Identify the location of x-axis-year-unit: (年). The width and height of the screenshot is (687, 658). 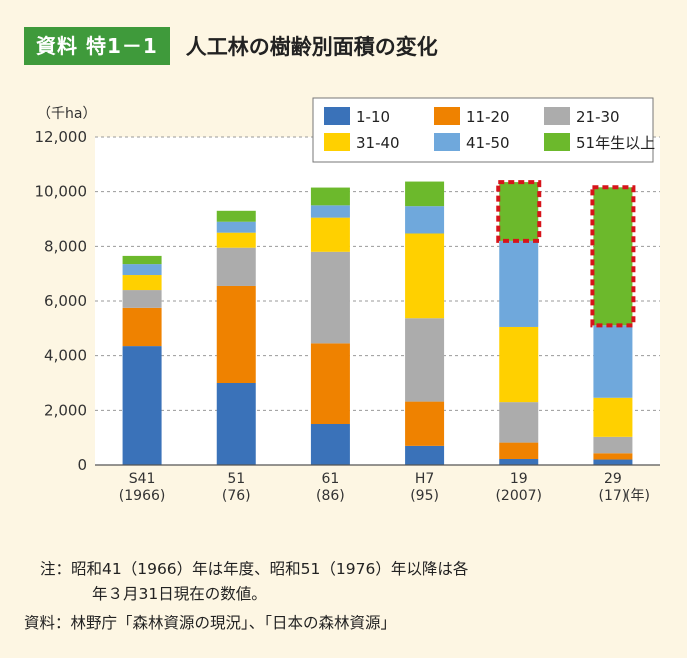
(637, 496).